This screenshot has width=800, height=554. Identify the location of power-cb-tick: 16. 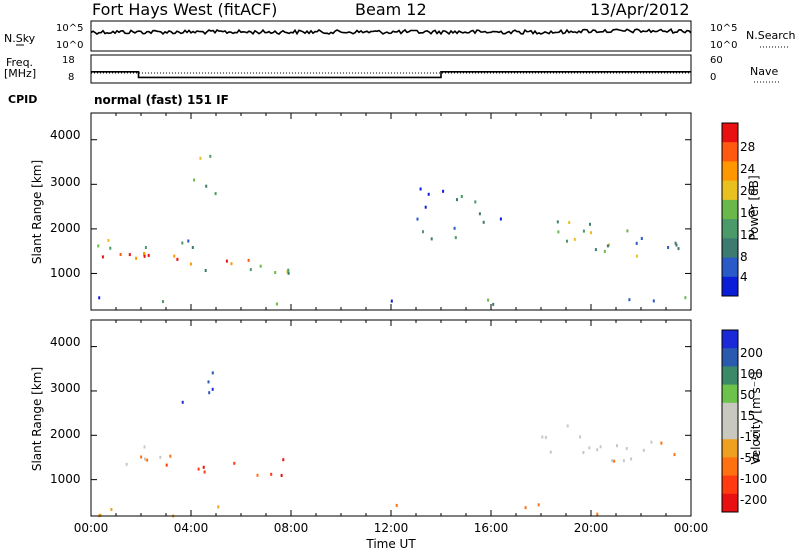
(748, 213).